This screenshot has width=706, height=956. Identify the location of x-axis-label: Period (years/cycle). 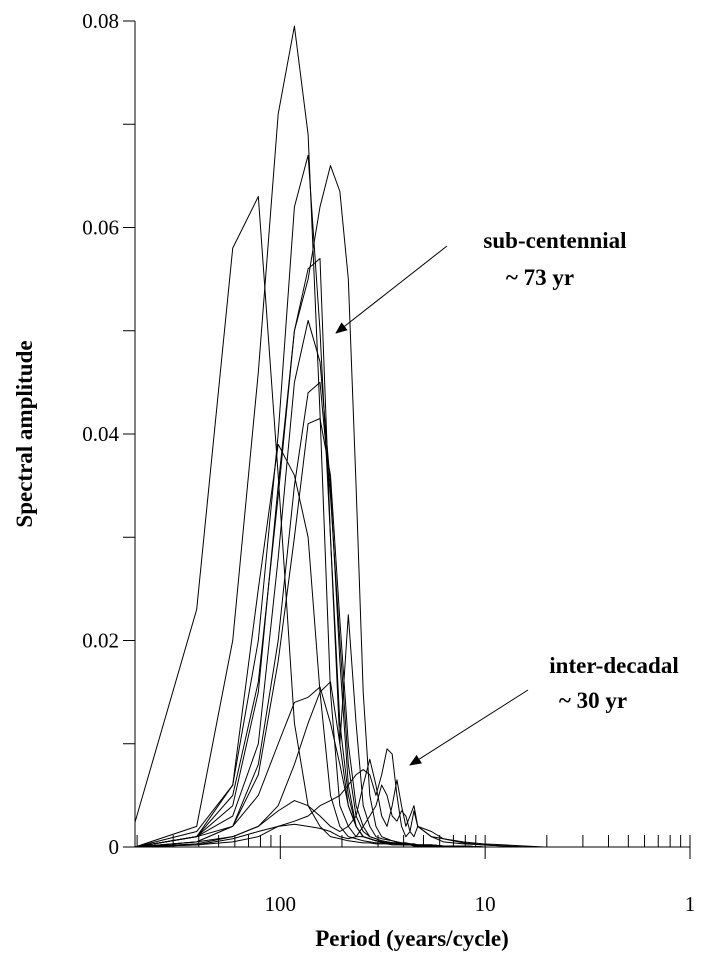
(412, 938).